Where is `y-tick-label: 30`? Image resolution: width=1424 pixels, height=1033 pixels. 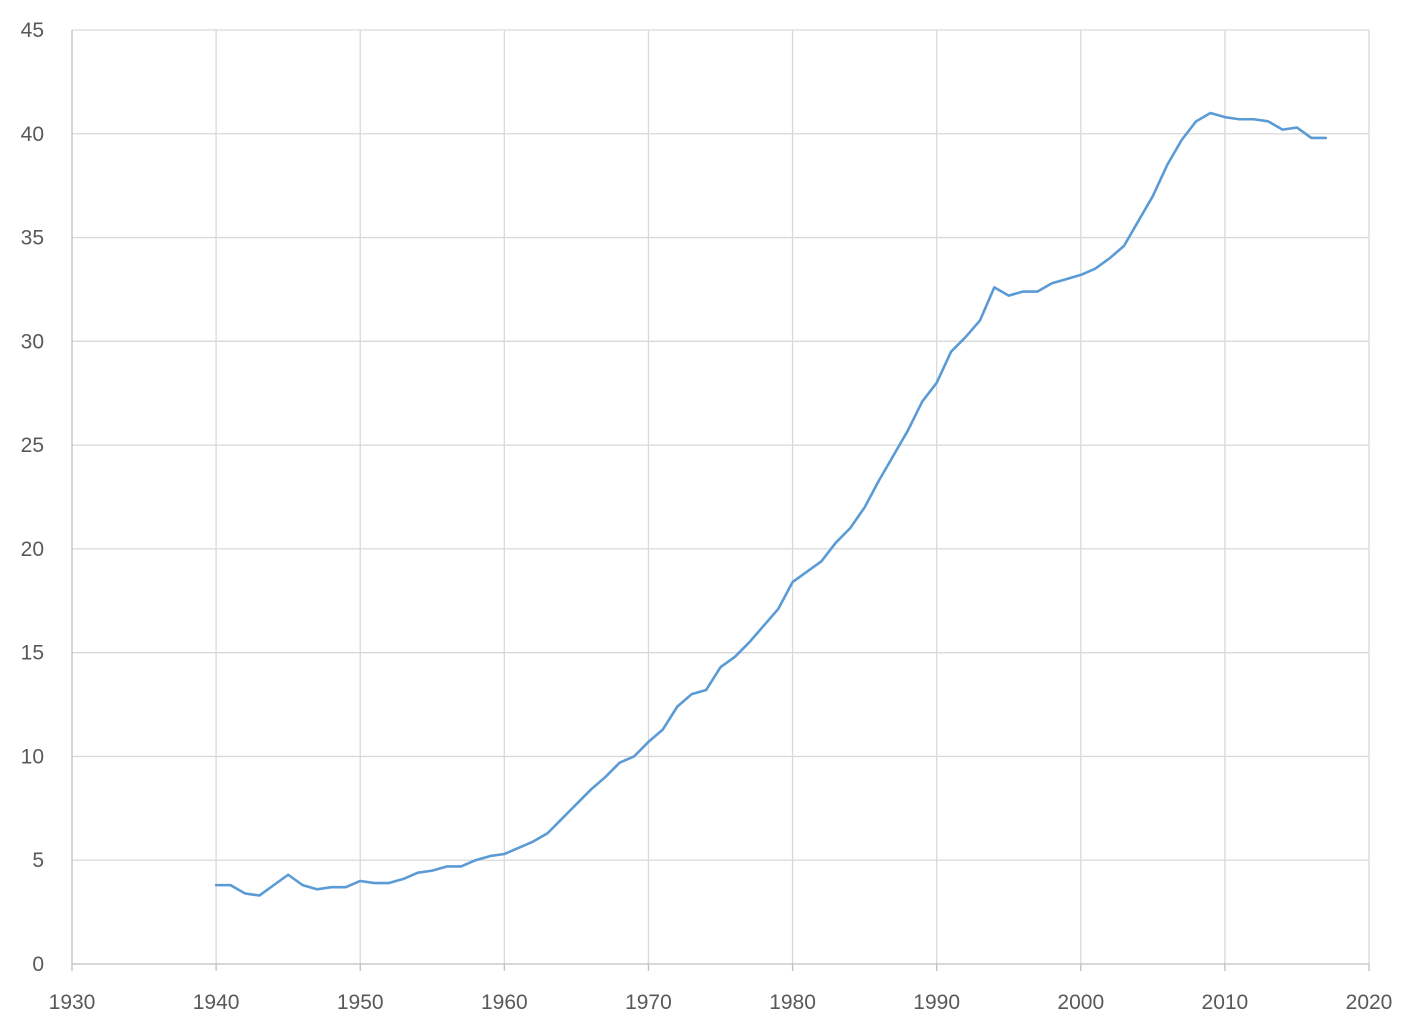
y-tick-label: 30 is located at coordinates (32, 341).